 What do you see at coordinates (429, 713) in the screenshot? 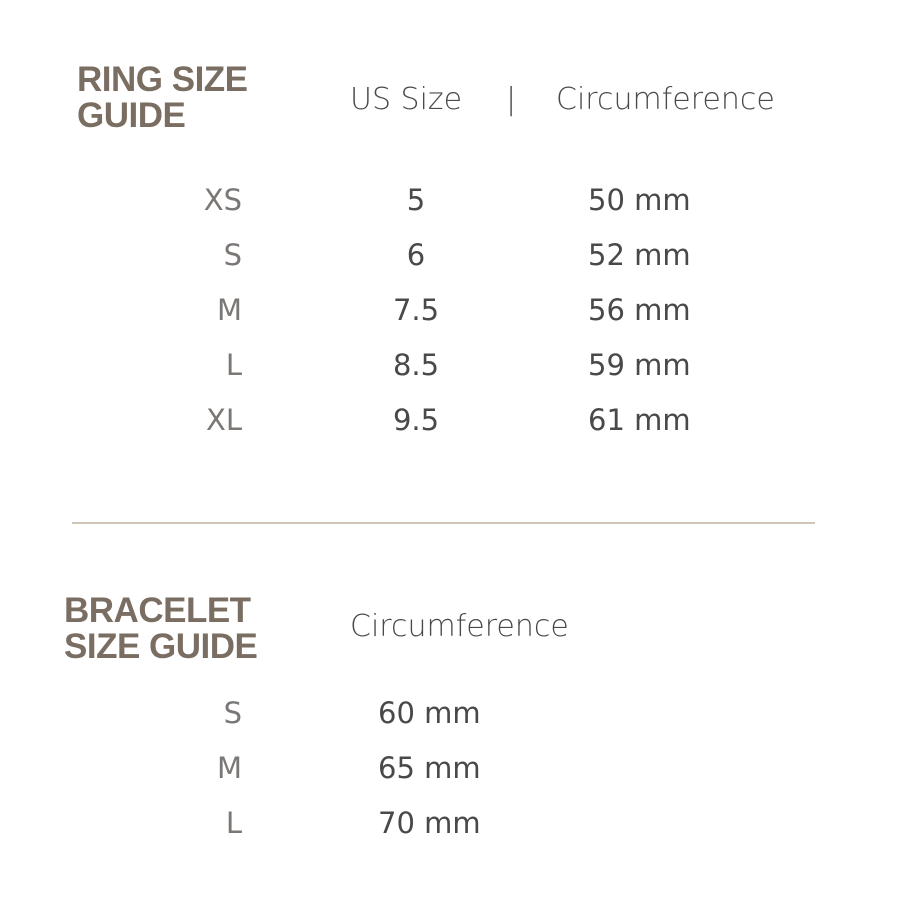
I see `circumference-value: 60 mm` at bounding box center [429, 713].